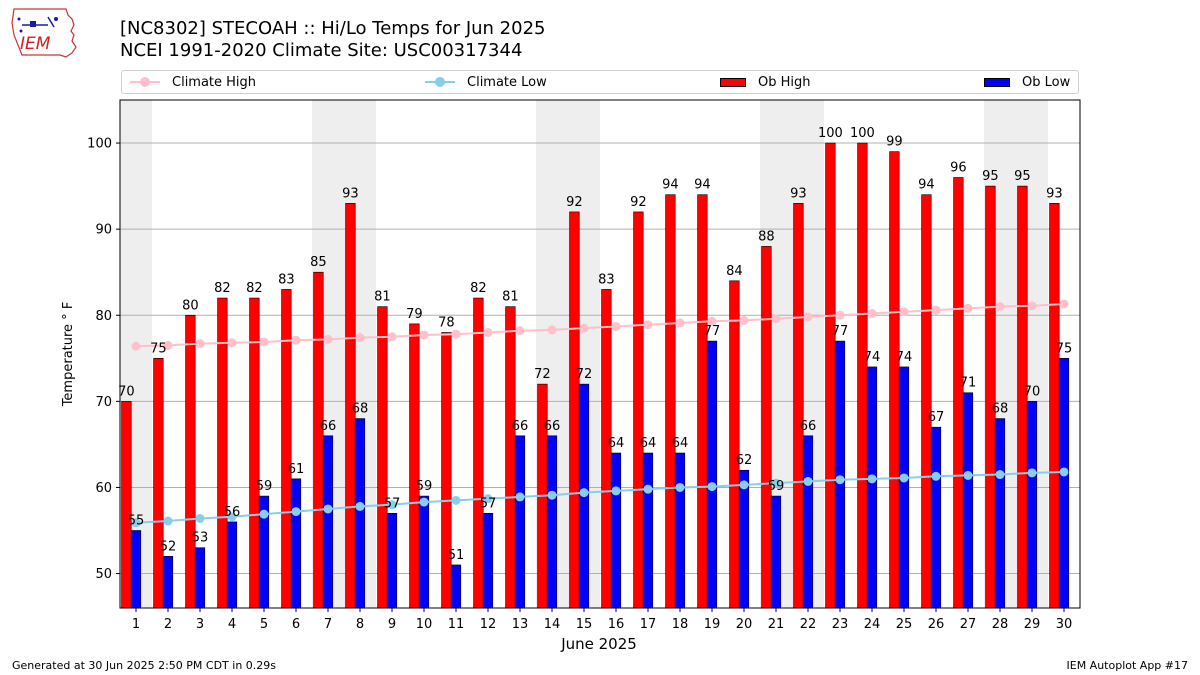 The width and height of the screenshot is (1200, 675). I want to click on x-tick-label: 24, so click(872, 624).